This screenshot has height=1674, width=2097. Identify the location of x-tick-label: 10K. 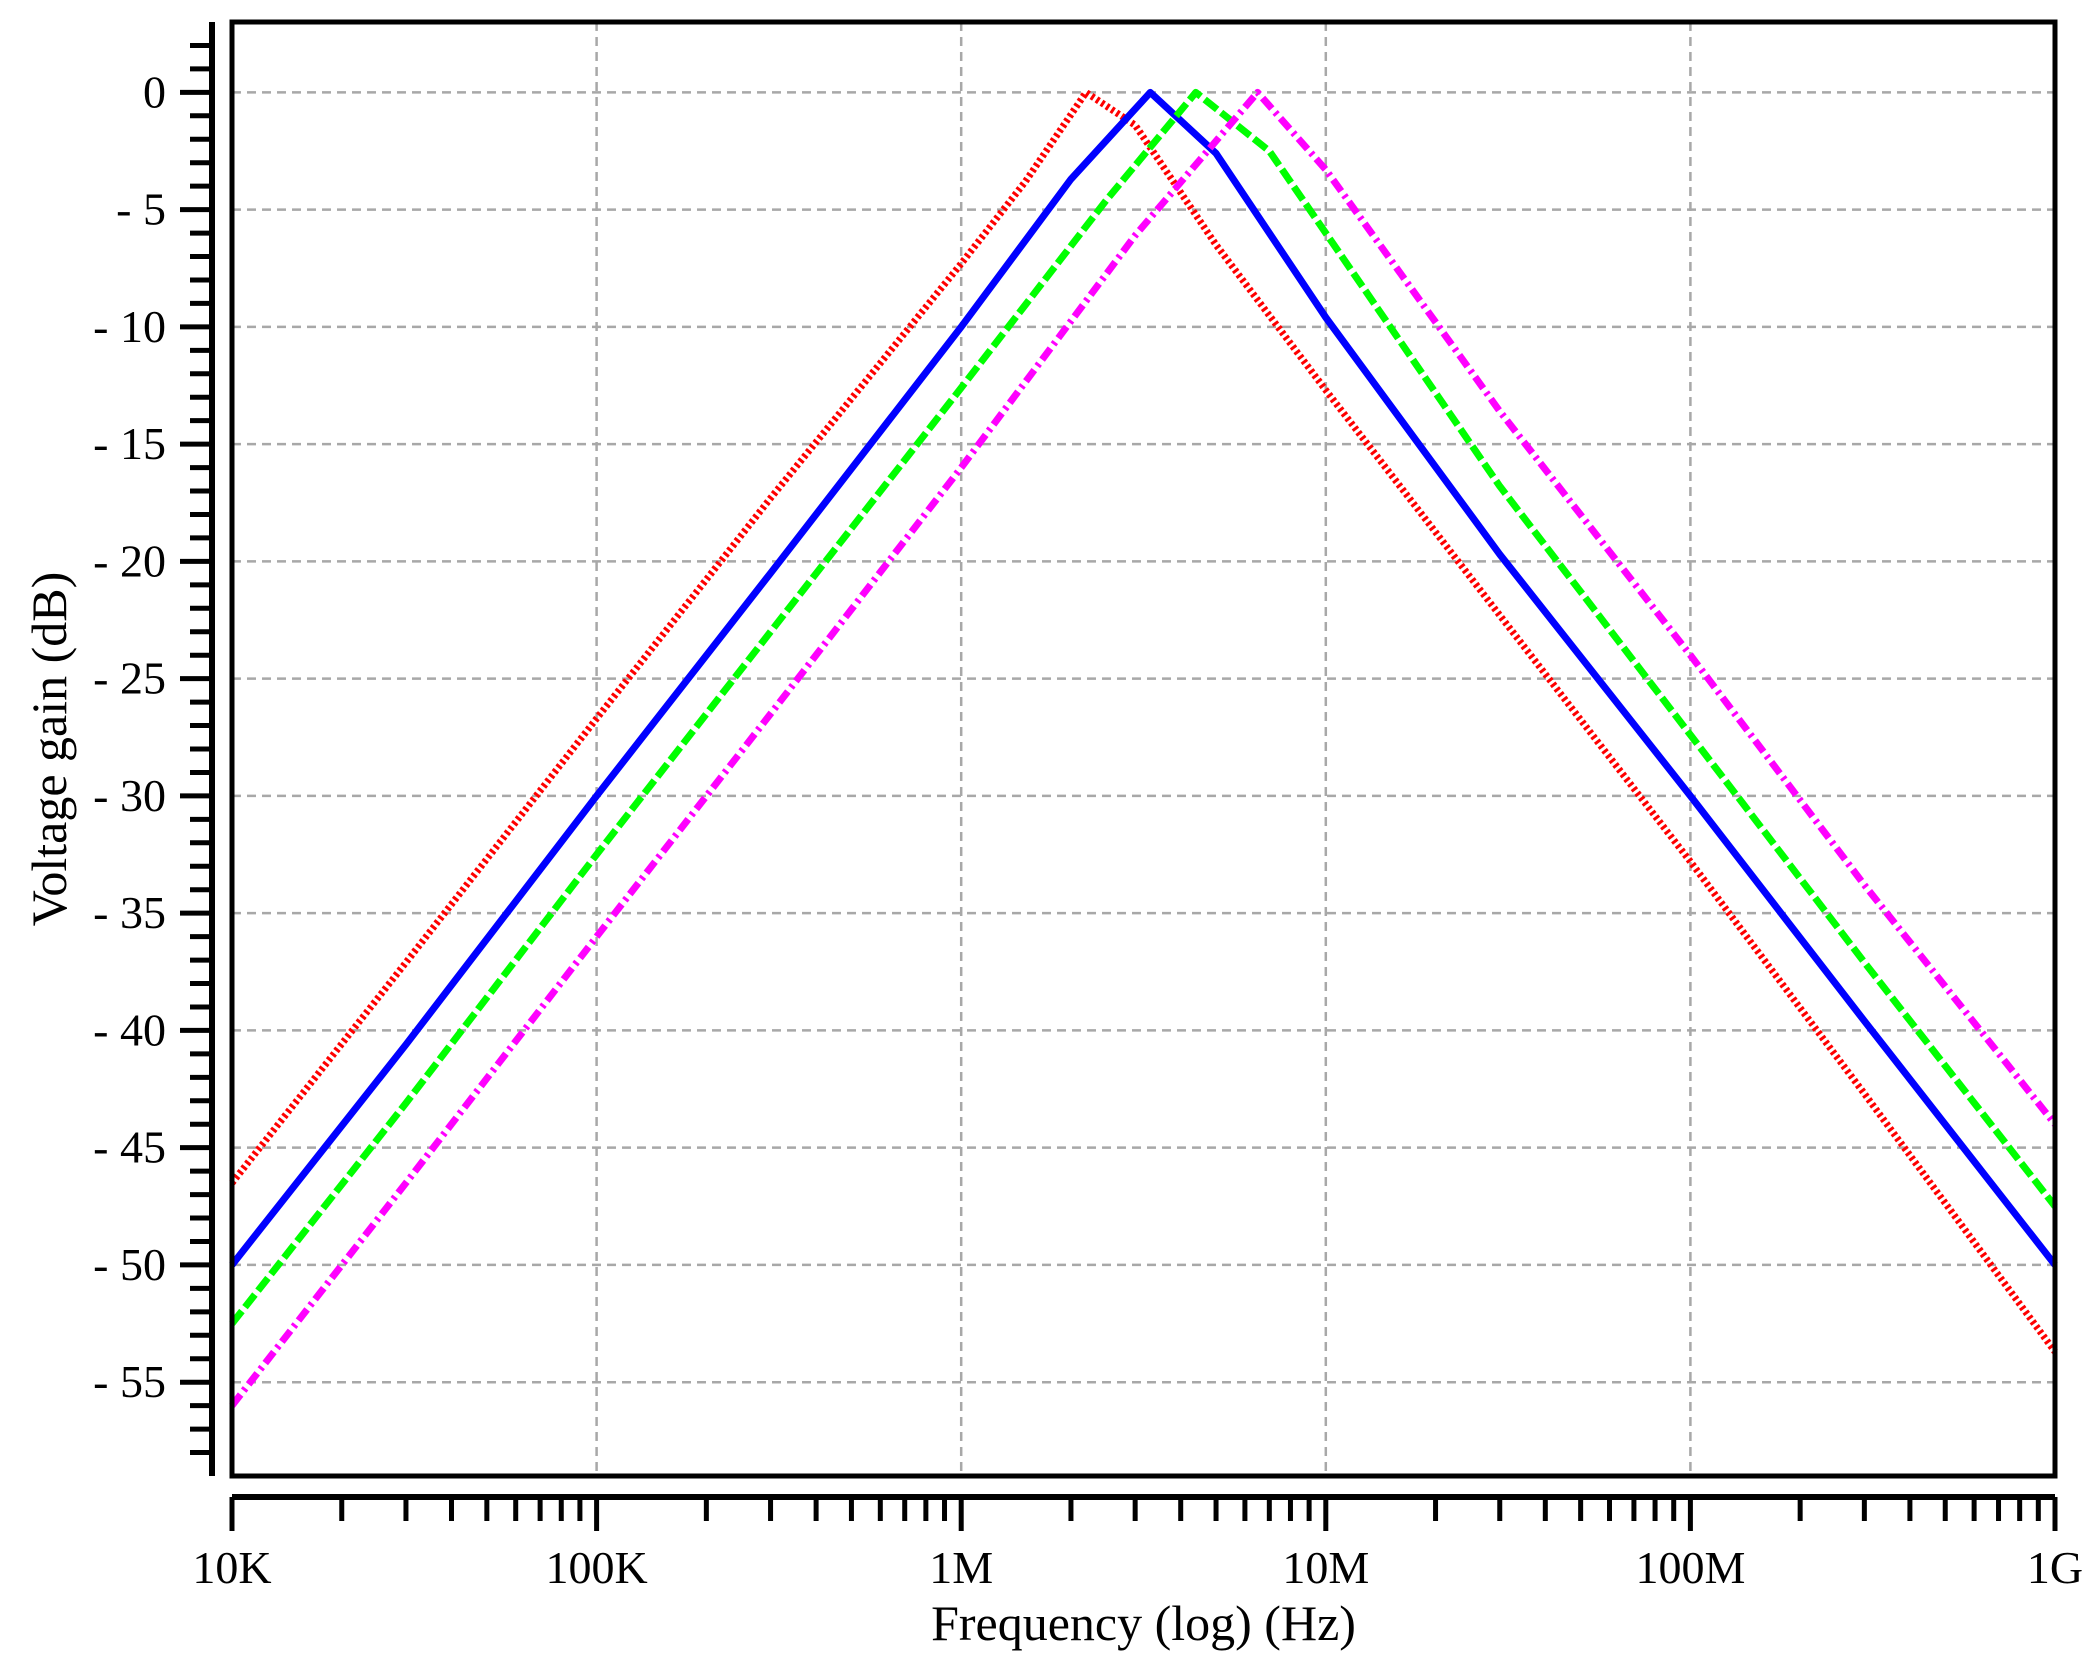
(231, 1567).